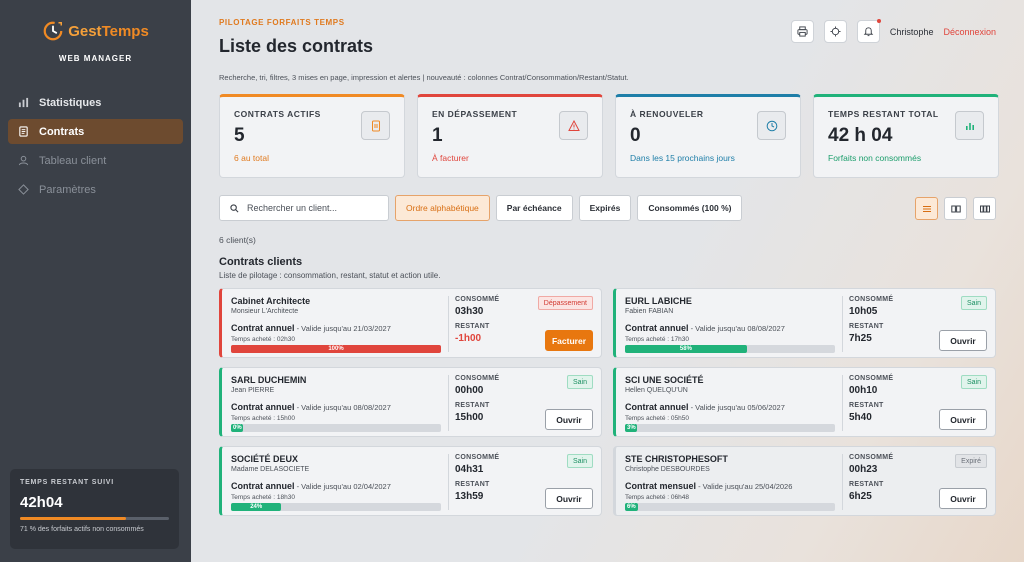 Image resolution: width=1024 pixels, height=562 pixels. What do you see at coordinates (442, 208) in the screenshot?
I see `sort-alphabetical-button: Ordre alphabétique` at bounding box center [442, 208].